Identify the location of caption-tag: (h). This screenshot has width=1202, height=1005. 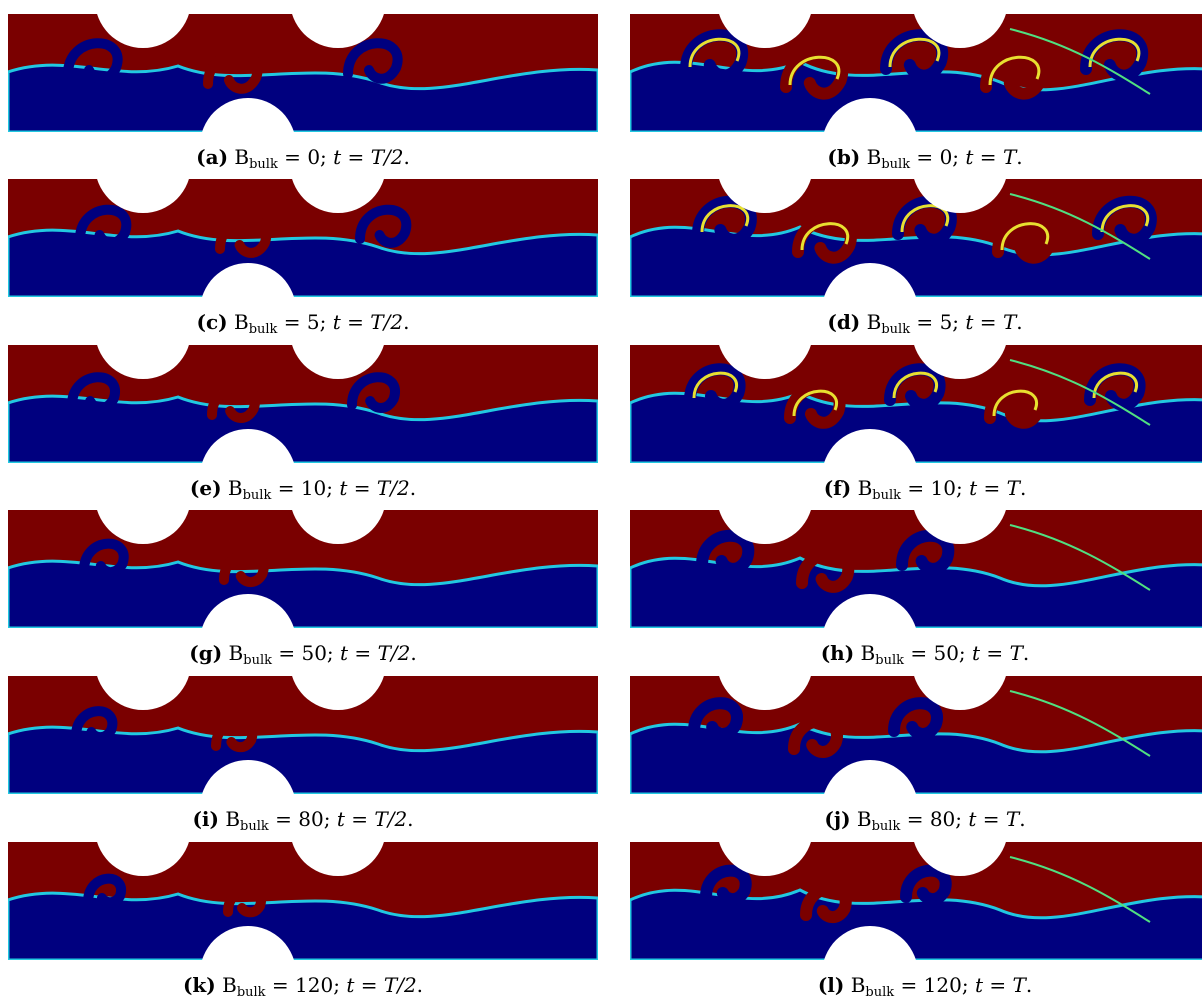
(837, 653).